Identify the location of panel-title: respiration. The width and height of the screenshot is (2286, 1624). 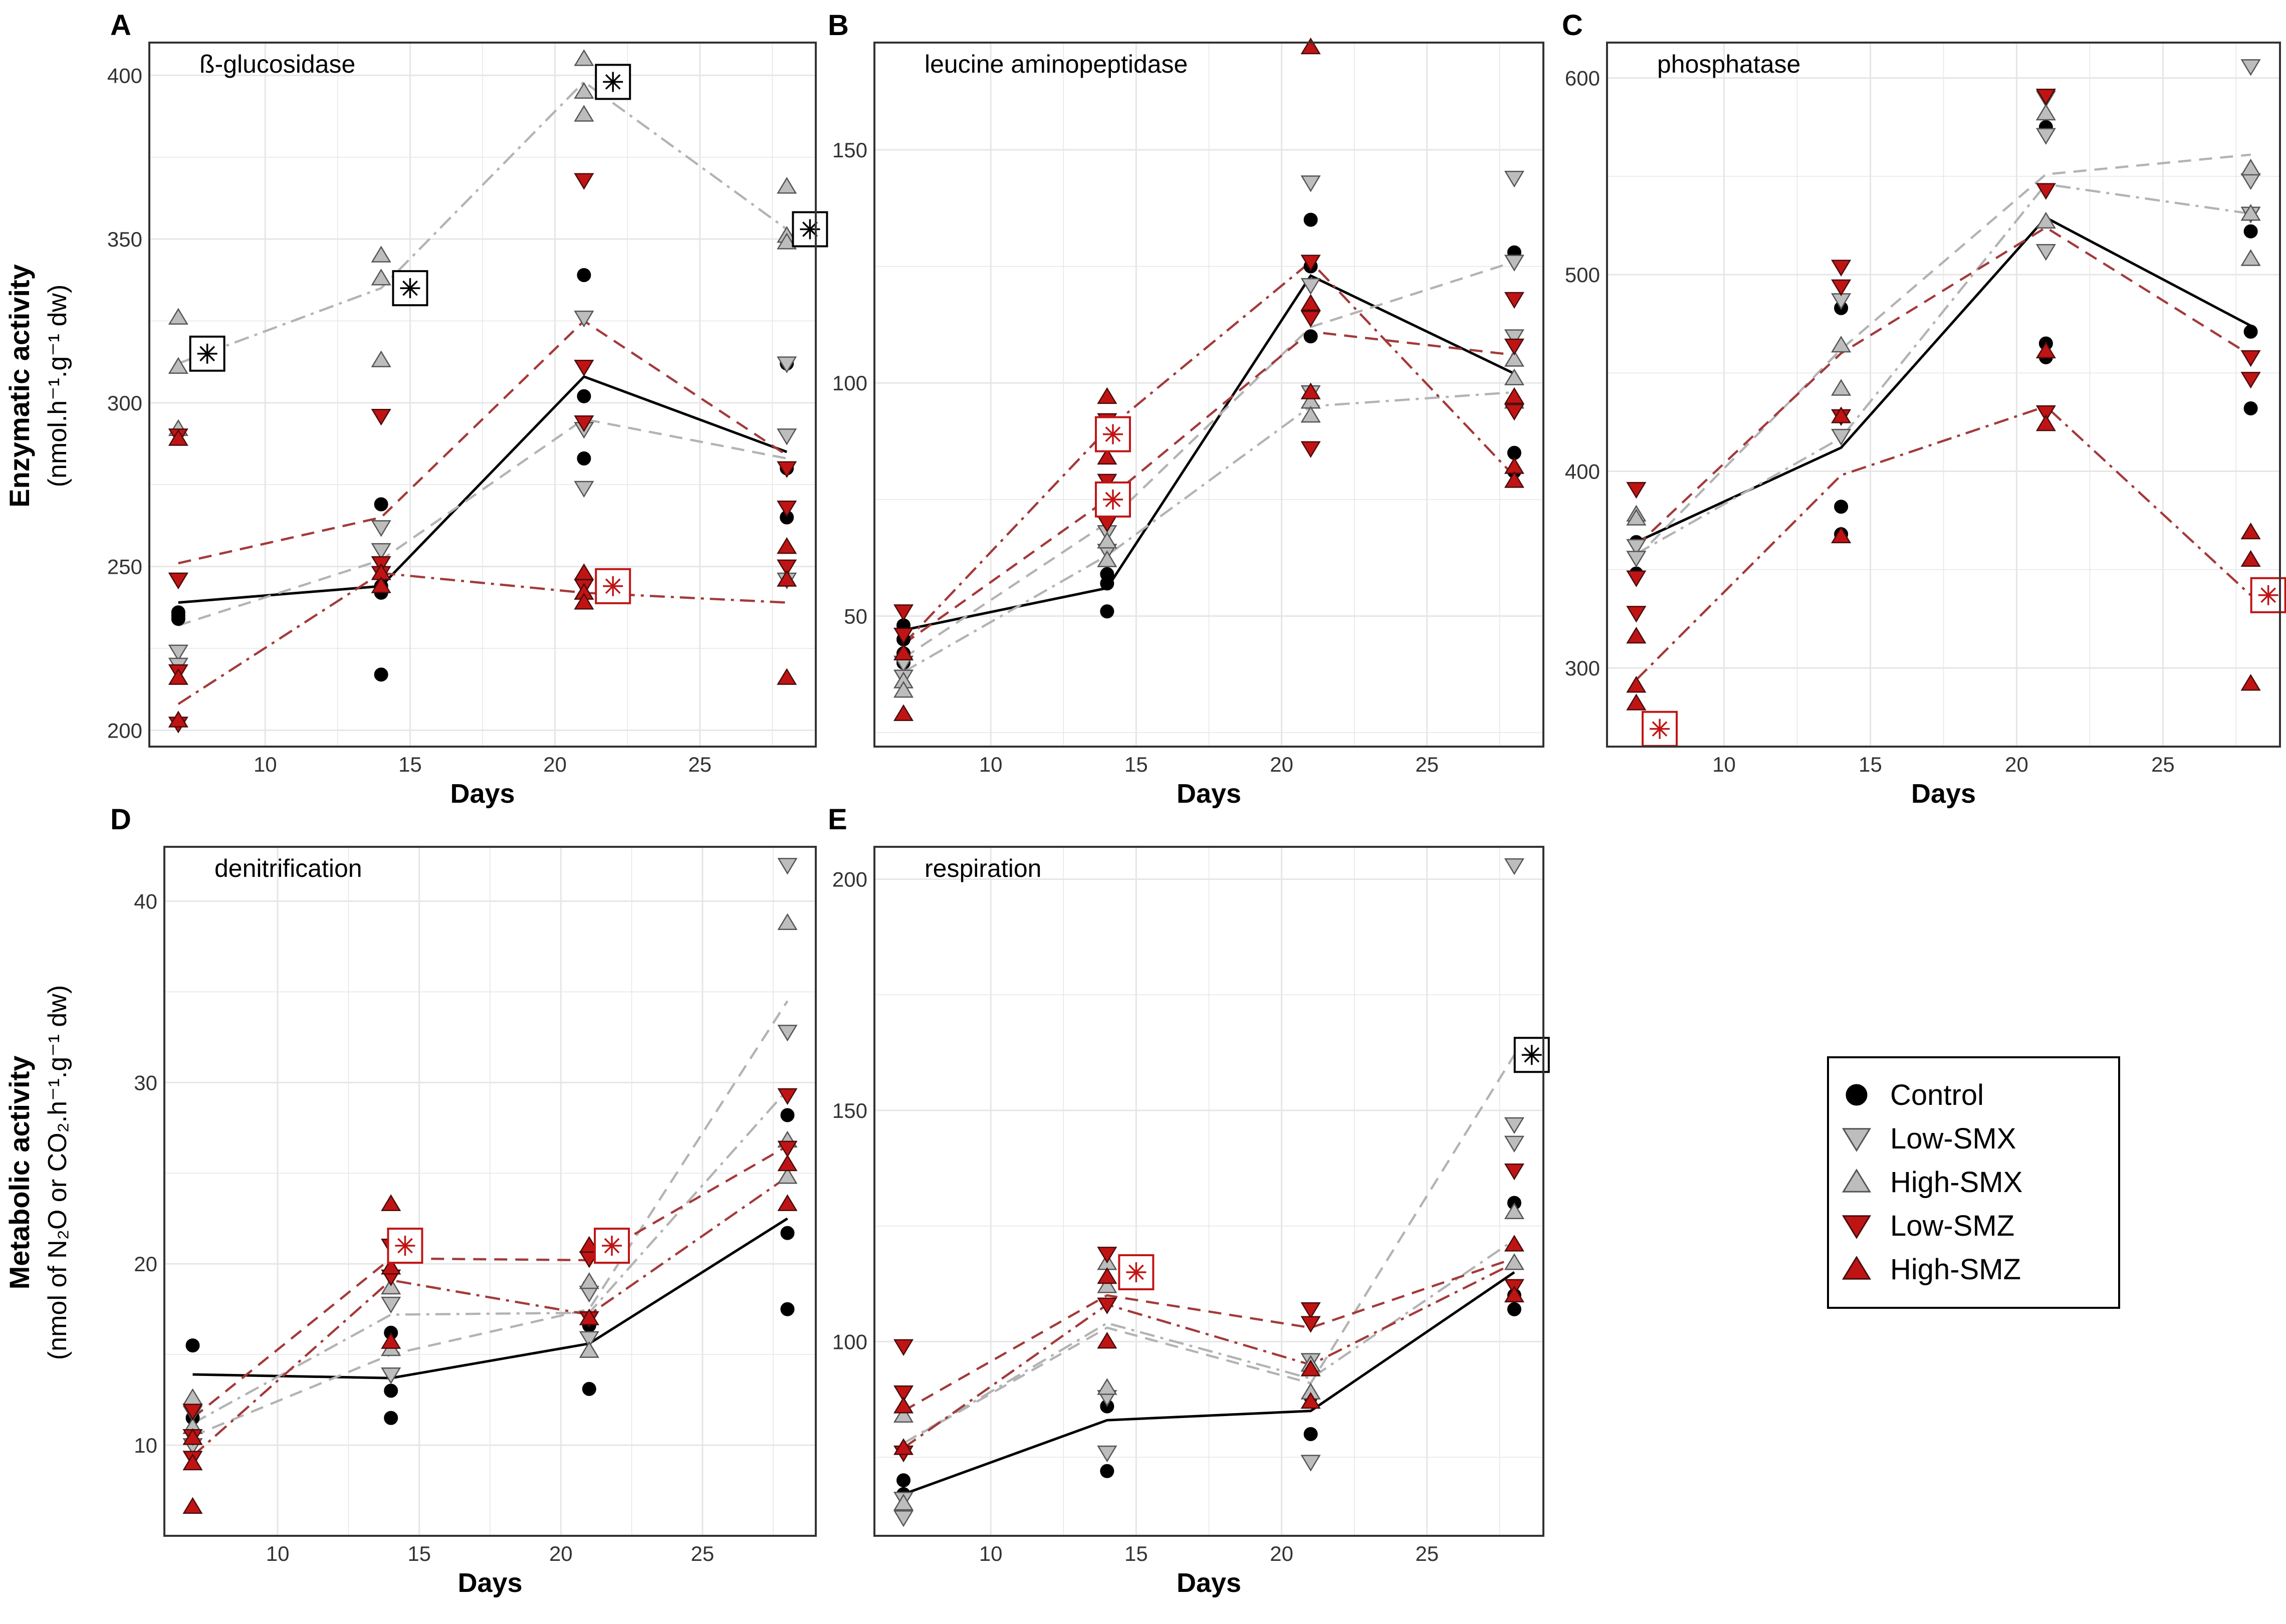
(983, 868).